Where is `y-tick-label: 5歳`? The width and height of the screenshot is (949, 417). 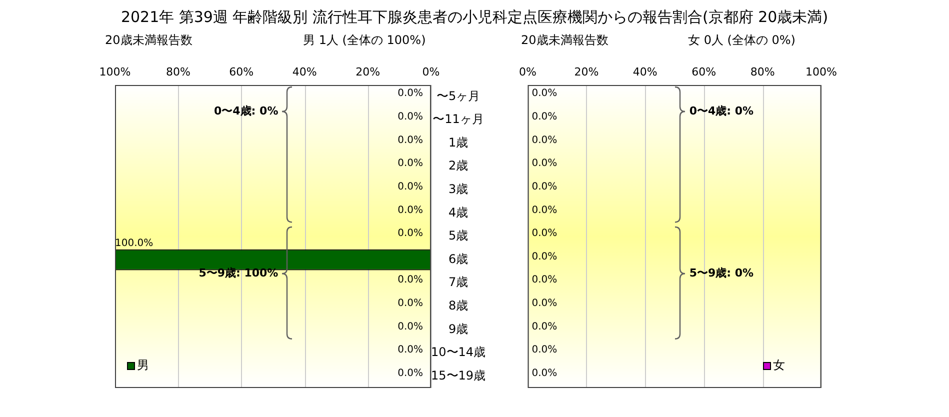 y-tick-label: 5歳 is located at coordinates (458, 235).